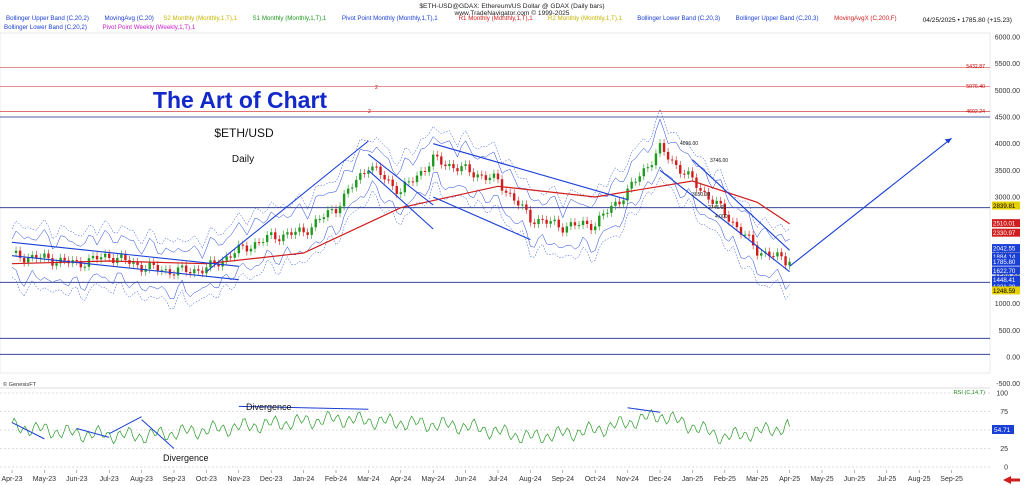  I want to click on time-tick-label: Nov-23, so click(239, 479).